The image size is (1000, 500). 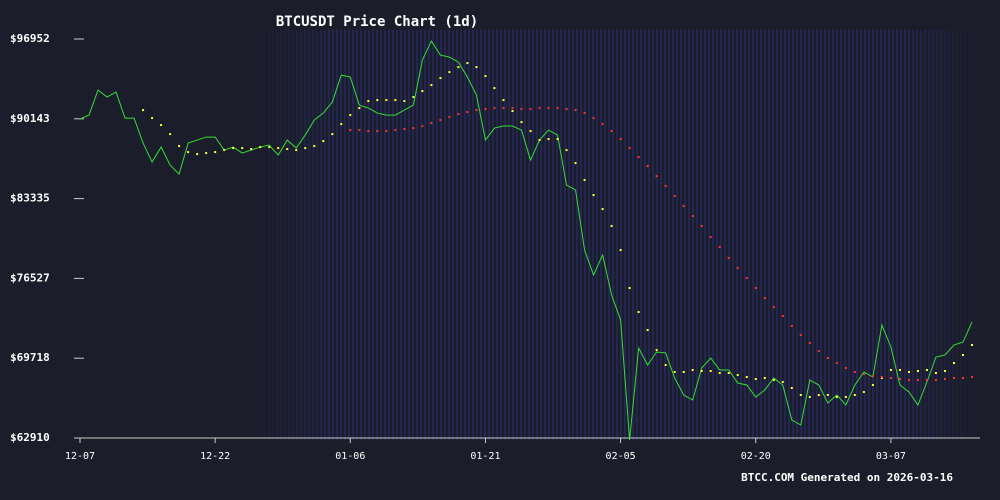 I want to click on y-tick-label: $69718, so click(x=30, y=357).